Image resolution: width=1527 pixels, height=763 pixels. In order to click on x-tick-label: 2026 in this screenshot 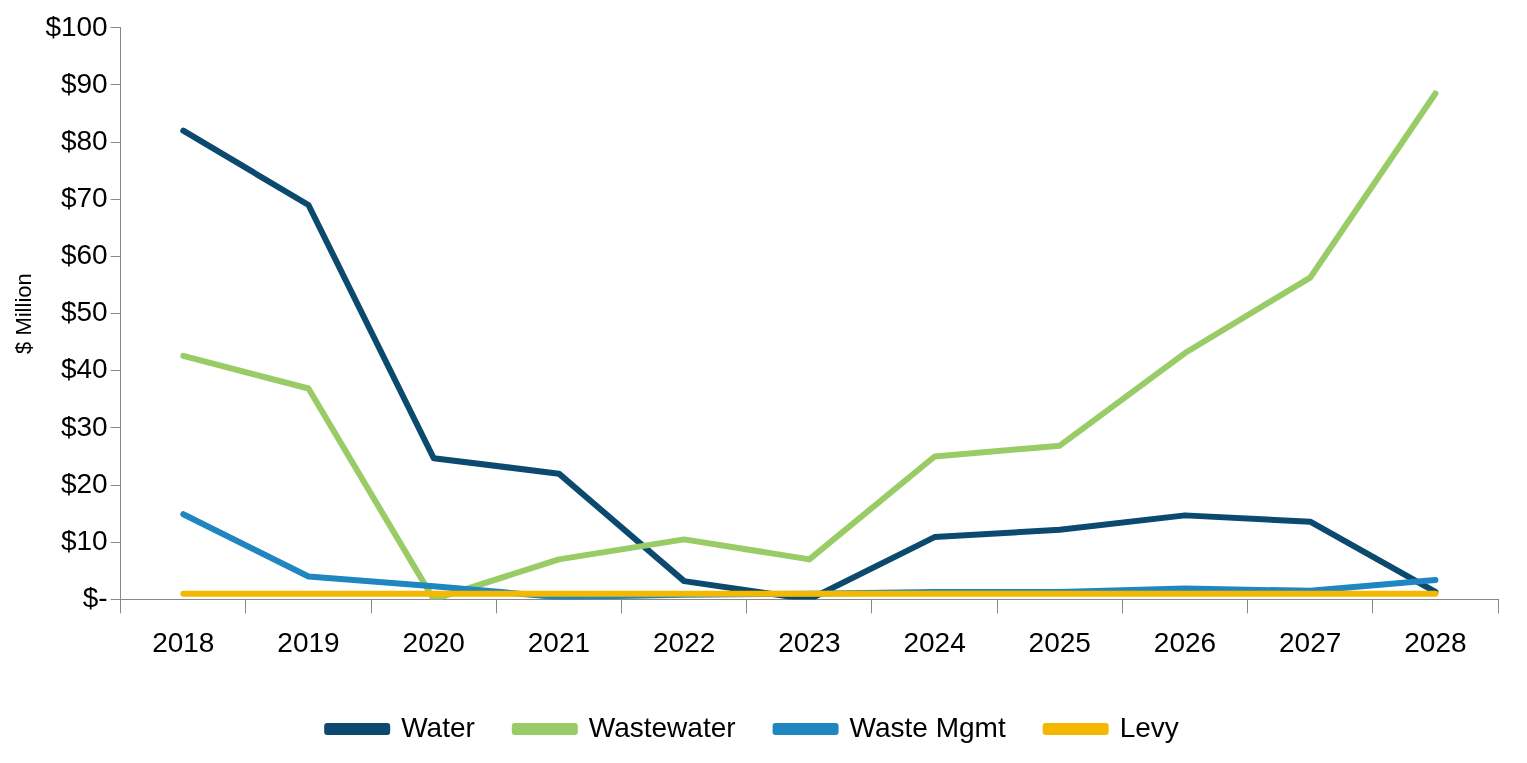, I will do `click(1185, 642)`.